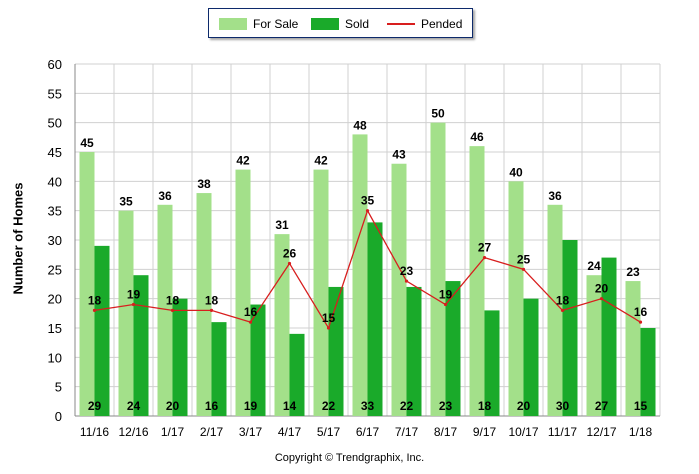 The image size is (699, 474). What do you see at coordinates (133, 432) in the screenshot?
I see `x-tick-label: 12/16` at bounding box center [133, 432].